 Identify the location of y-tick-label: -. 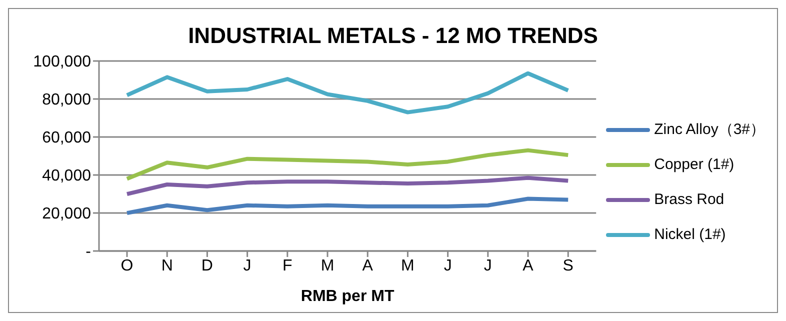
(88, 252).